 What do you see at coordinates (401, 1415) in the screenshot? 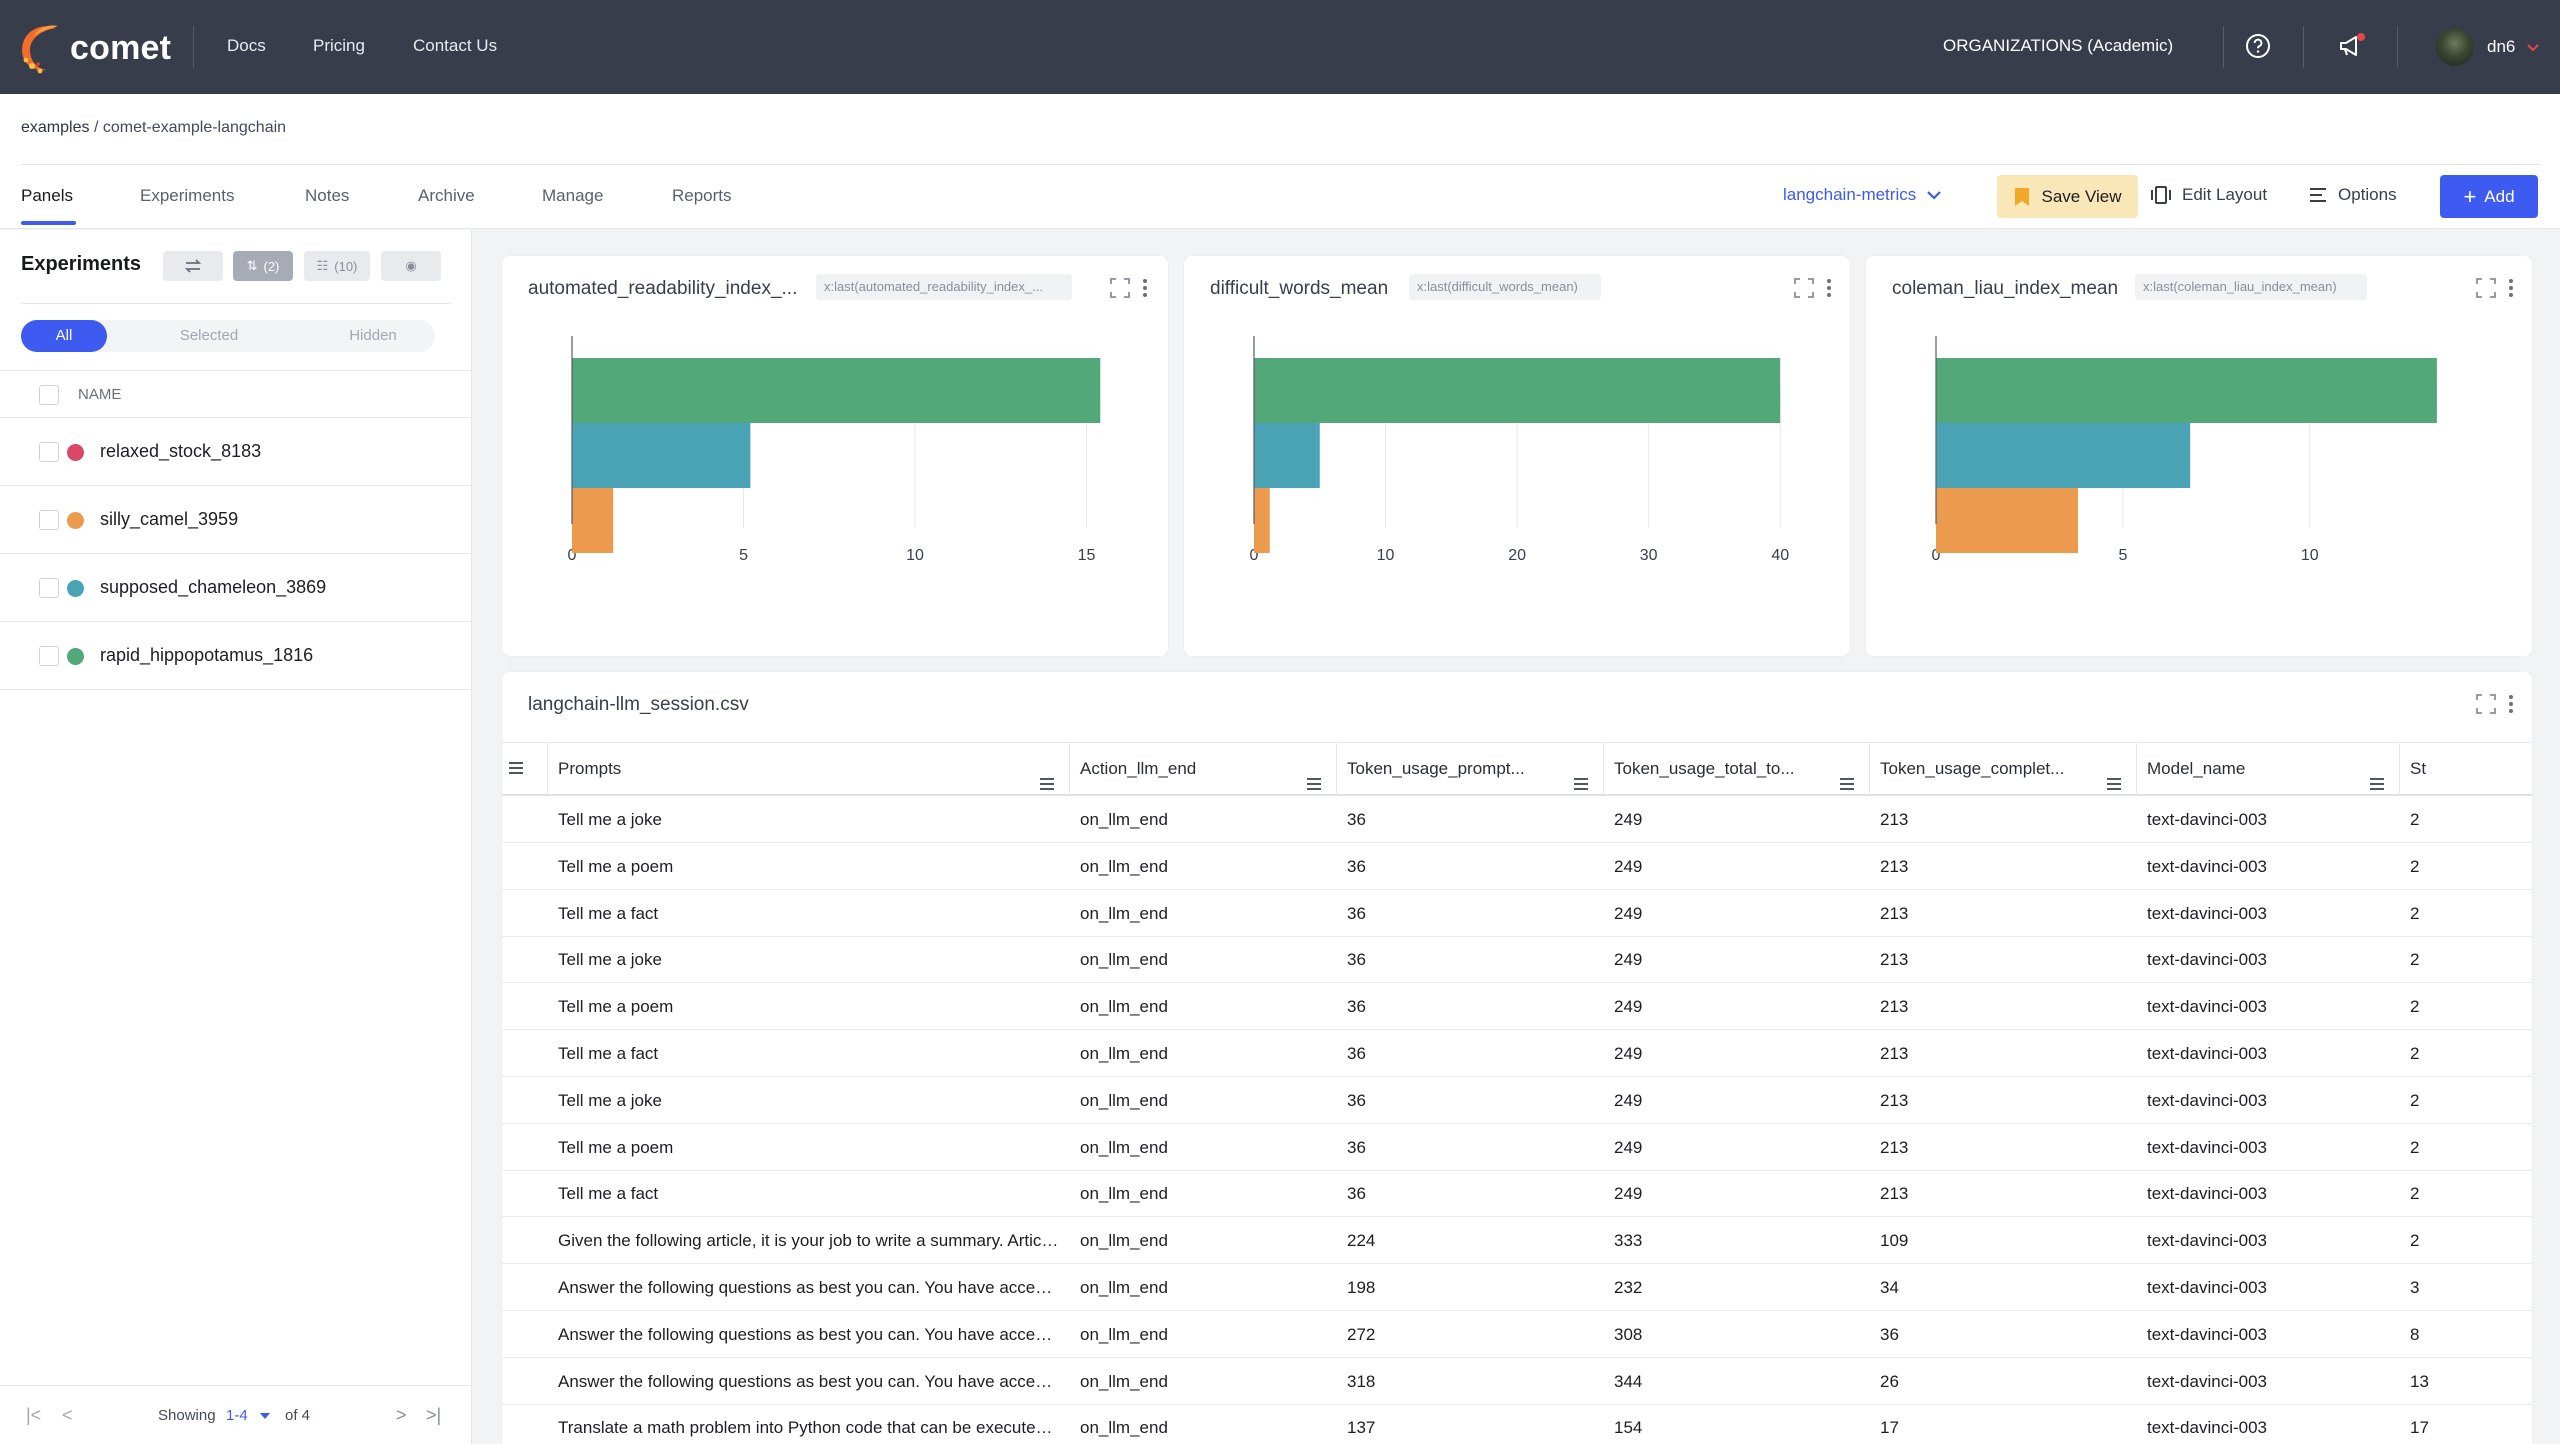
I see `next-page-icon: >` at bounding box center [401, 1415].